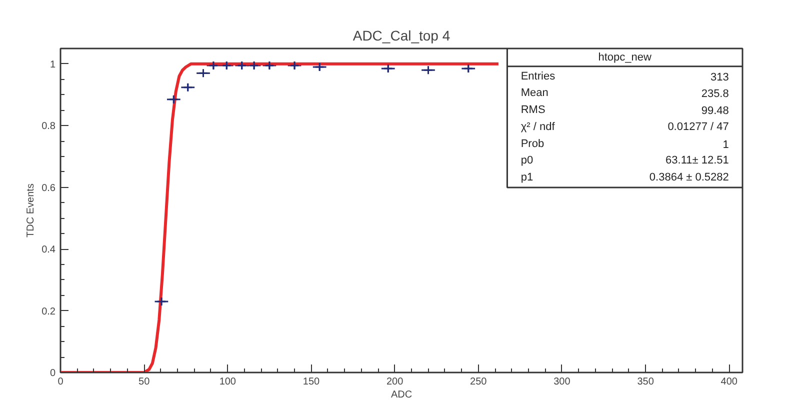 The width and height of the screenshot is (797, 404). What do you see at coordinates (625, 57) in the screenshot?
I see `annotation: htopc_new` at bounding box center [625, 57].